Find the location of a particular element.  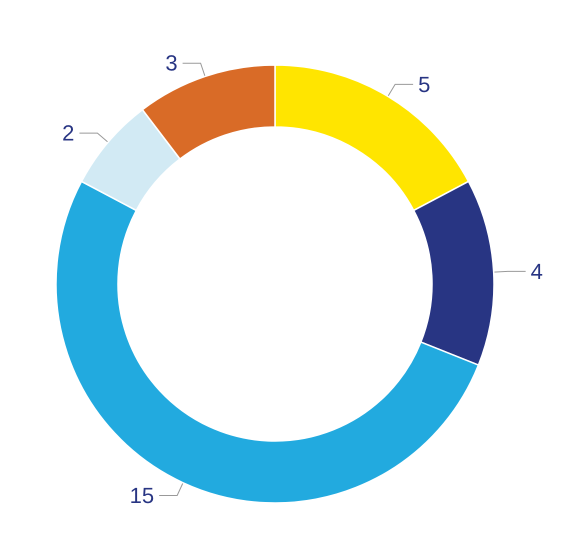

data-label: 3 is located at coordinates (171, 63).